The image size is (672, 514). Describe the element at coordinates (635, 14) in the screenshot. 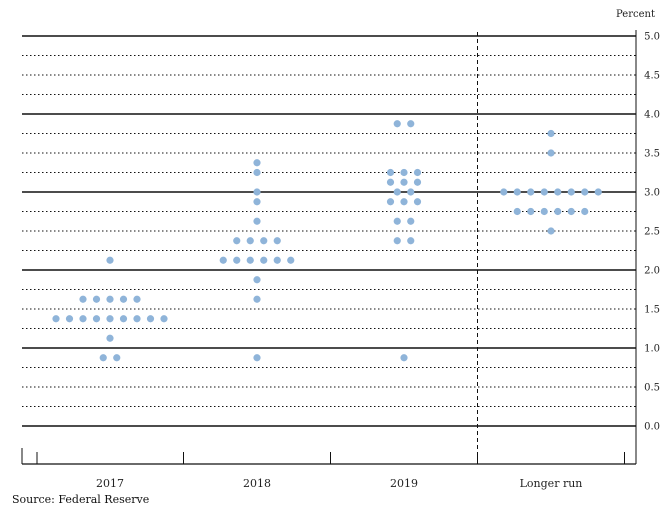

I see `y-axis-label: Percent` at that location.